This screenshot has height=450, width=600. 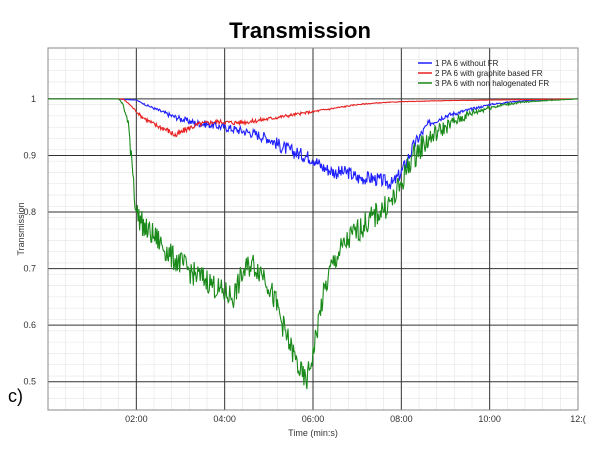 What do you see at coordinates (29, 155) in the screenshot?
I see `y-tick-label: 0.9` at bounding box center [29, 155].